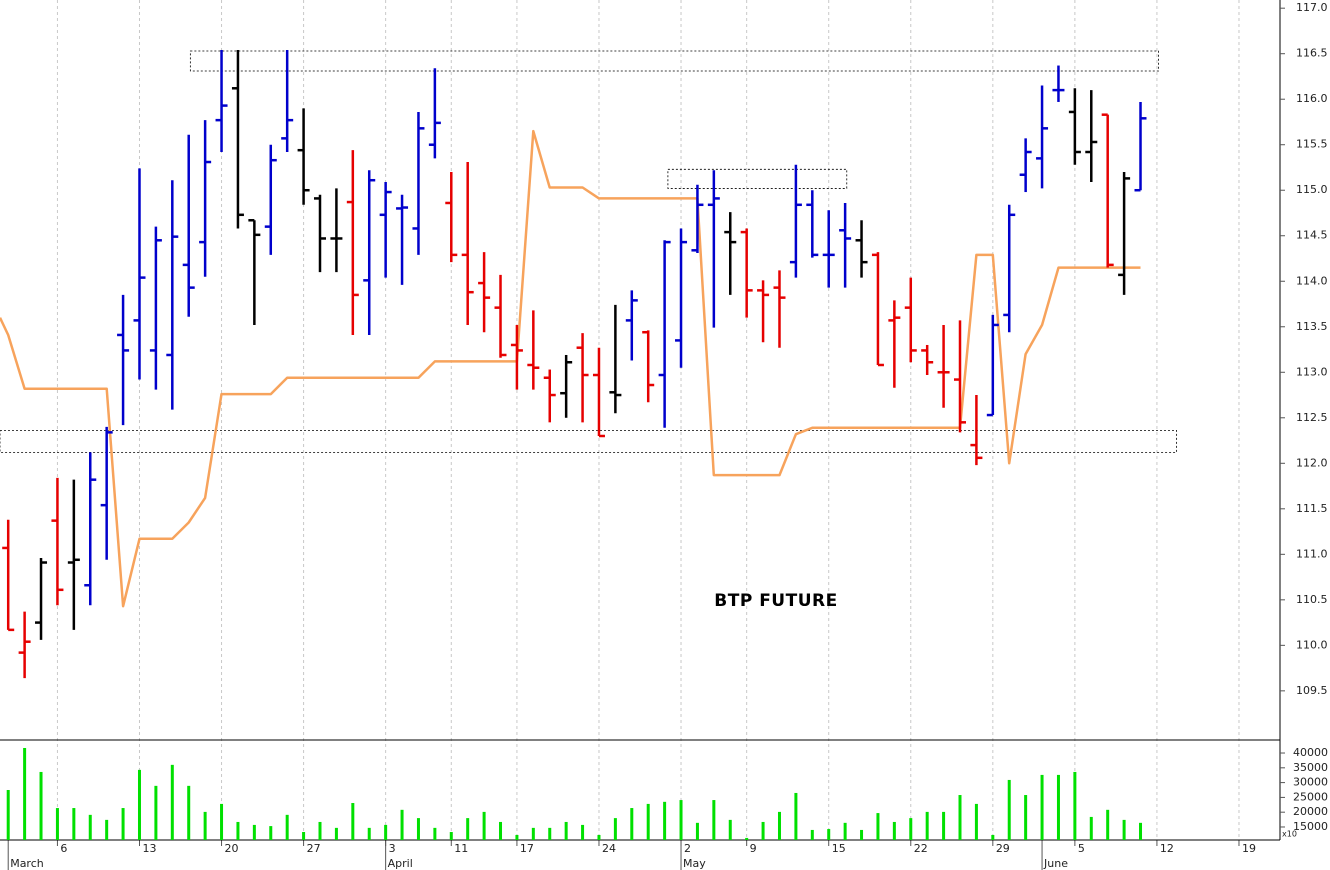 This screenshot has width=1330, height=870. Describe the element at coordinates (1312, 690) in the screenshot. I see `y-tick-label: 109.5` at that location.